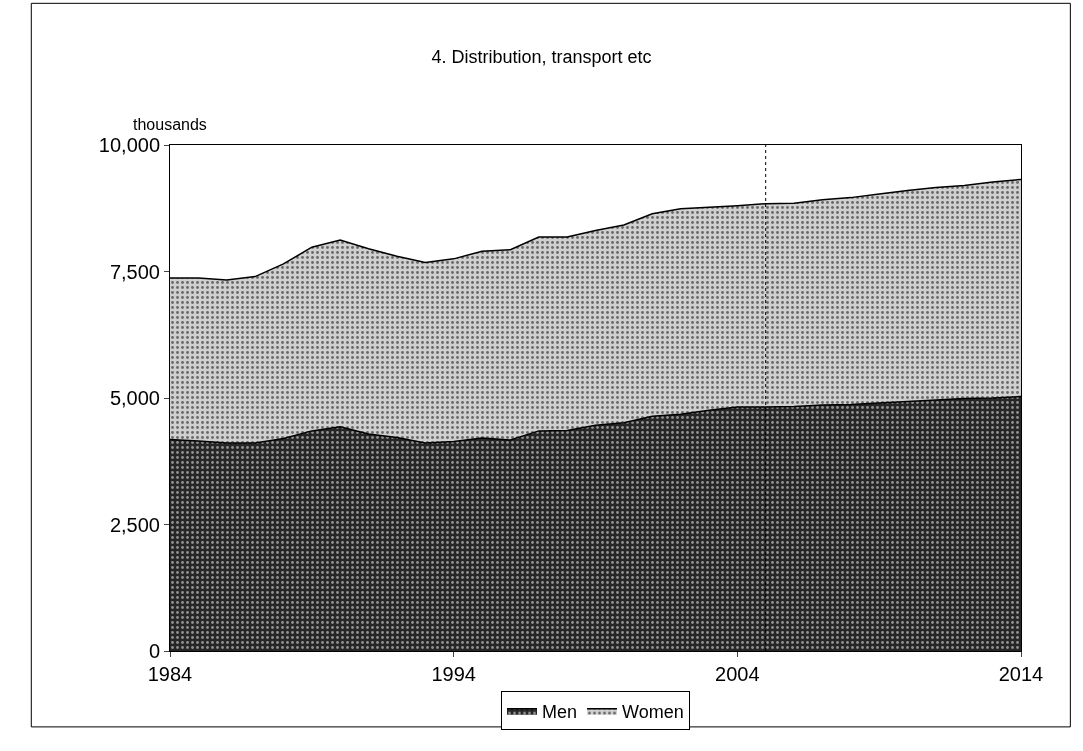  What do you see at coordinates (170, 674) in the screenshot?
I see `x-tick-label: 1984` at bounding box center [170, 674].